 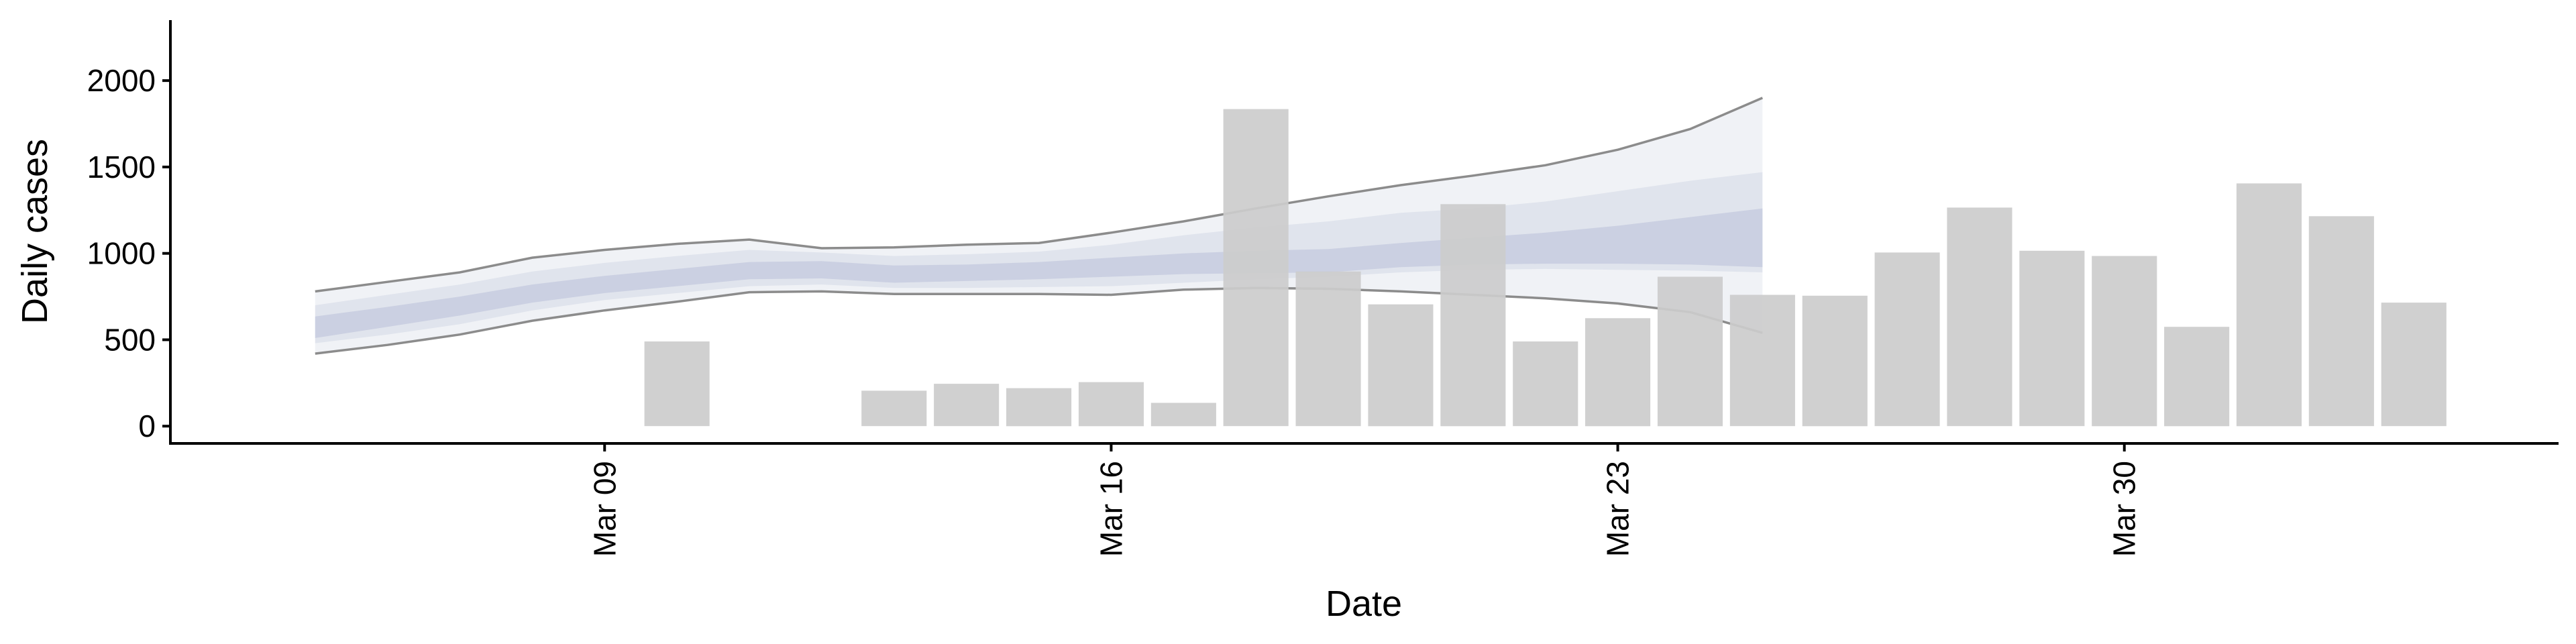 I want to click on x-tick-label: Mar 23, so click(x=1618, y=509).